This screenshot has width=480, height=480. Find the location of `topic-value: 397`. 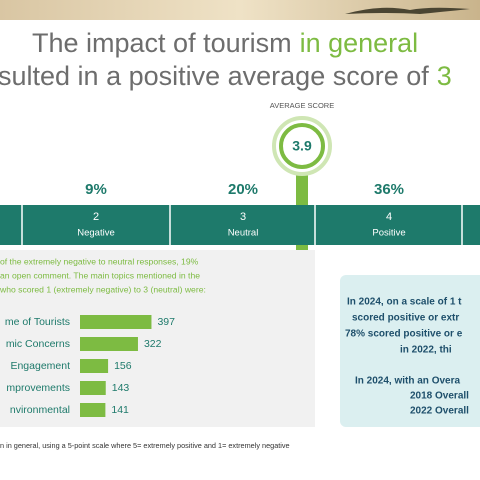

topic-value: 397 is located at coordinates (166, 322).